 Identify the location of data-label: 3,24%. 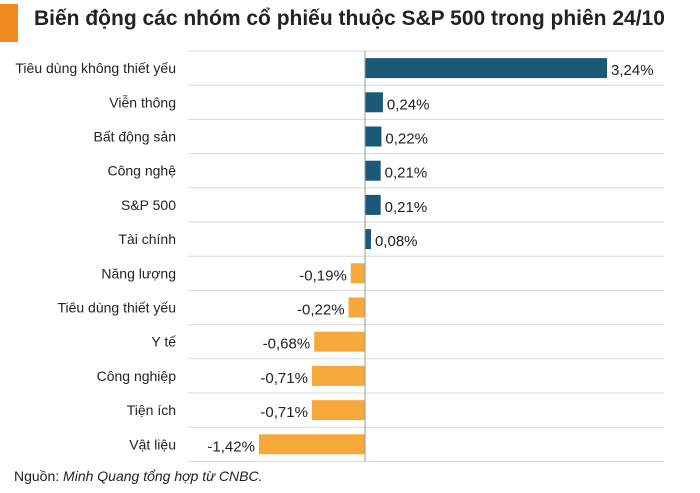
(632, 70).